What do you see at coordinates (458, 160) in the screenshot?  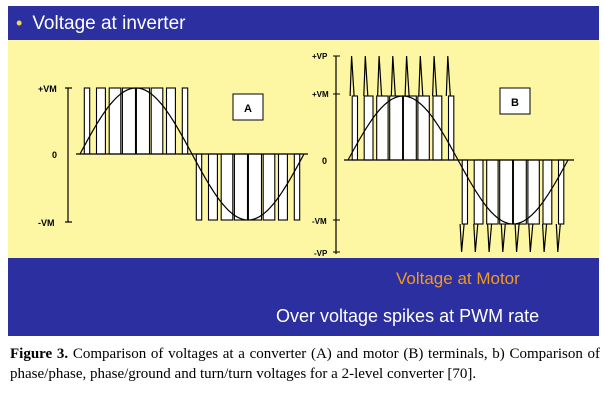 I see `panel-b-sine-wave` at bounding box center [458, 160].